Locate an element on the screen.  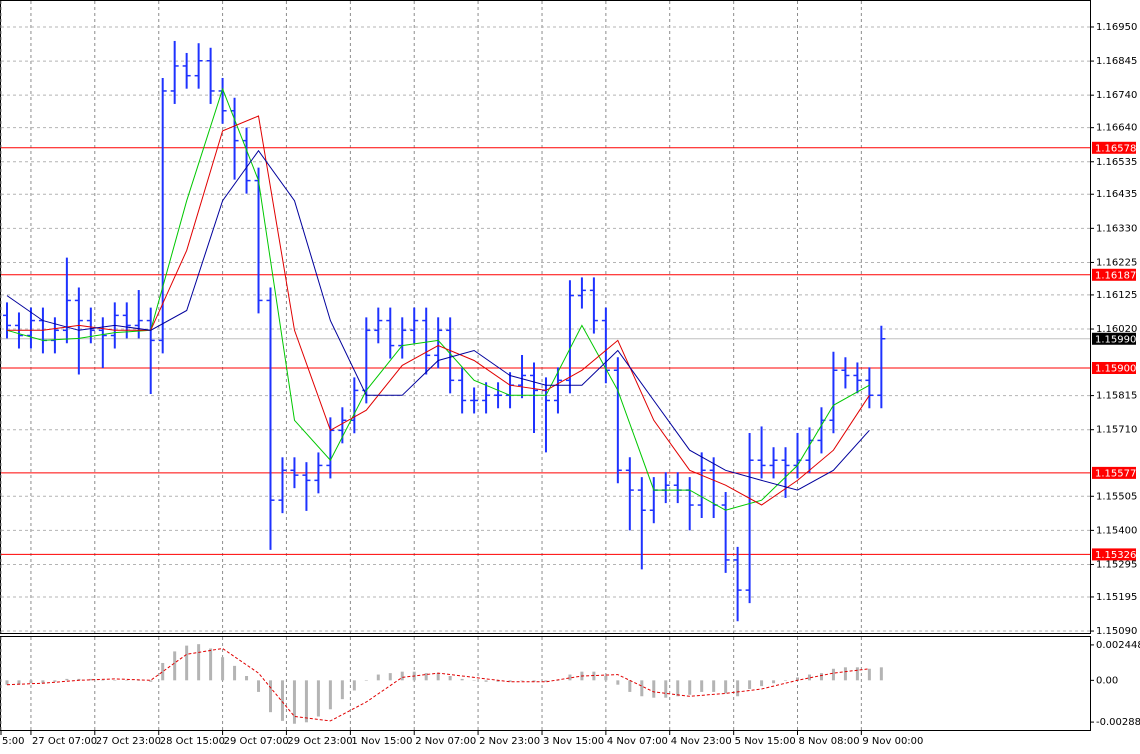
x-tick-label: 4 Nov 23:00 is located at coordinates (701, 741).